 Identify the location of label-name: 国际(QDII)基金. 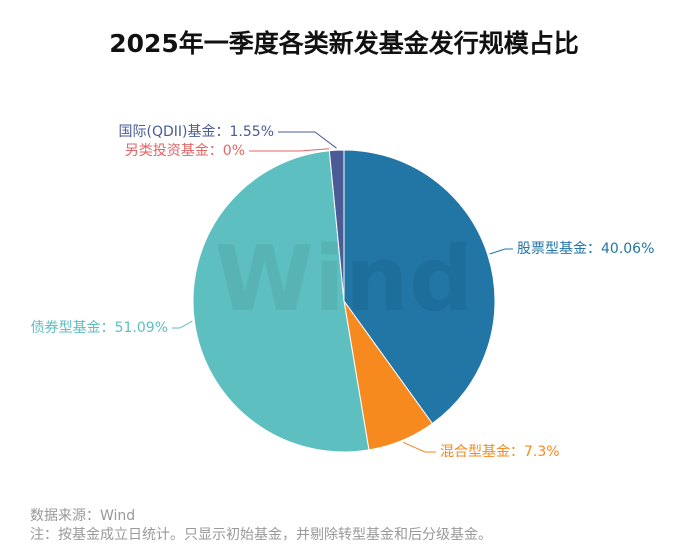
(167, 131).